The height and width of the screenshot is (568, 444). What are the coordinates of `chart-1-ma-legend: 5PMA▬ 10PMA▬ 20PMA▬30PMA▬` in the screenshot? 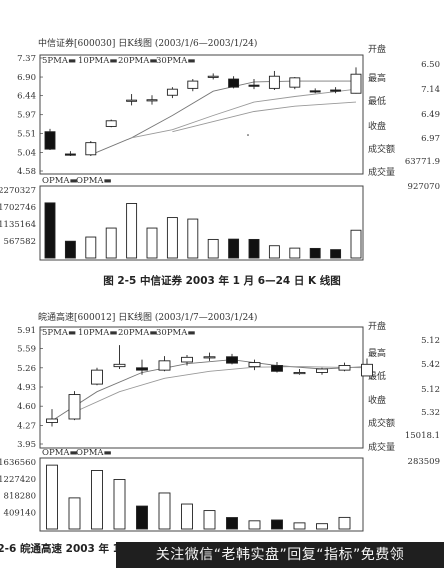 It's located at (118, 61).